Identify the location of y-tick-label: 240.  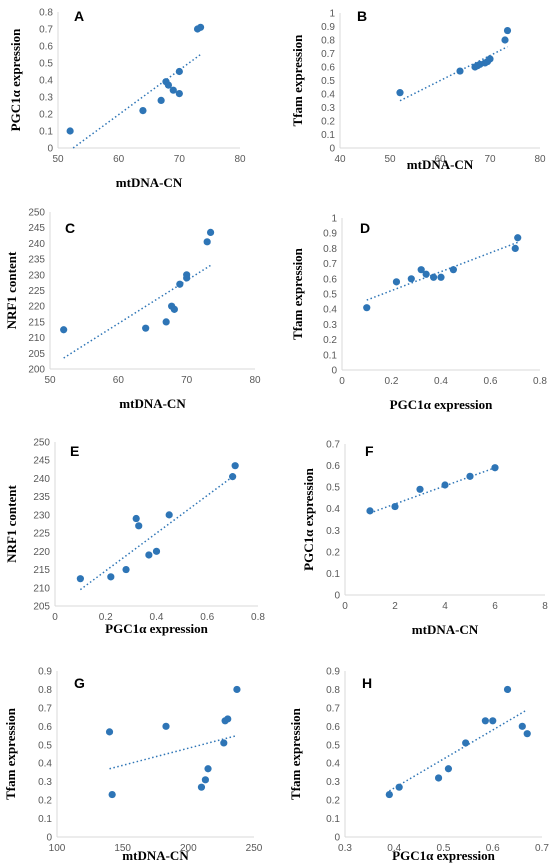
(36, 244).